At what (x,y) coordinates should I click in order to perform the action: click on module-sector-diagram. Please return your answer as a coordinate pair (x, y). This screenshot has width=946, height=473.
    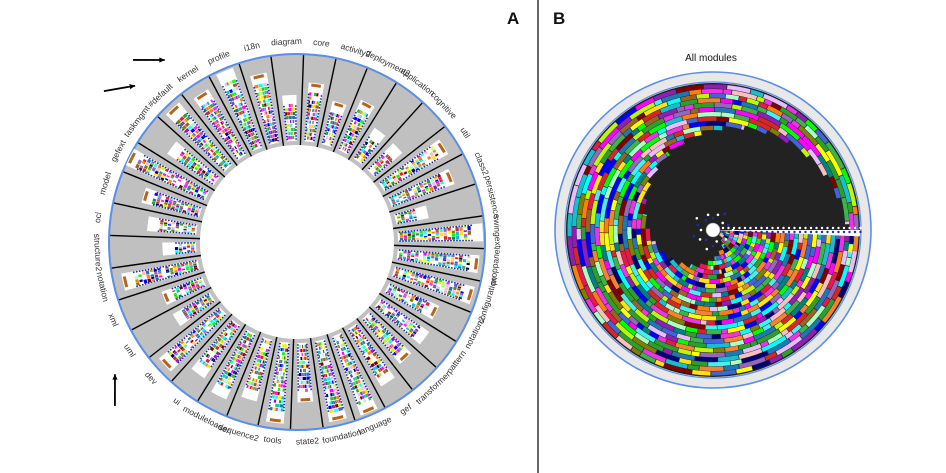
    Looking at the image, I should click on (290, 118).